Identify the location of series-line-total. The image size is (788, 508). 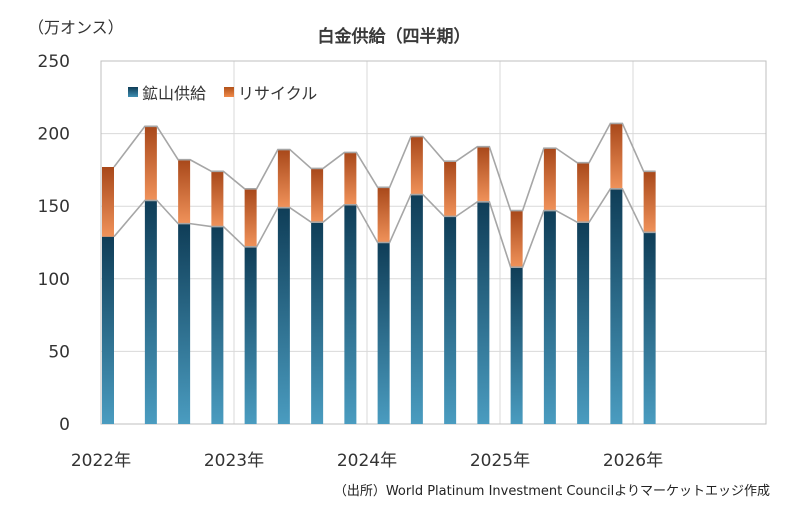
(384, 167).